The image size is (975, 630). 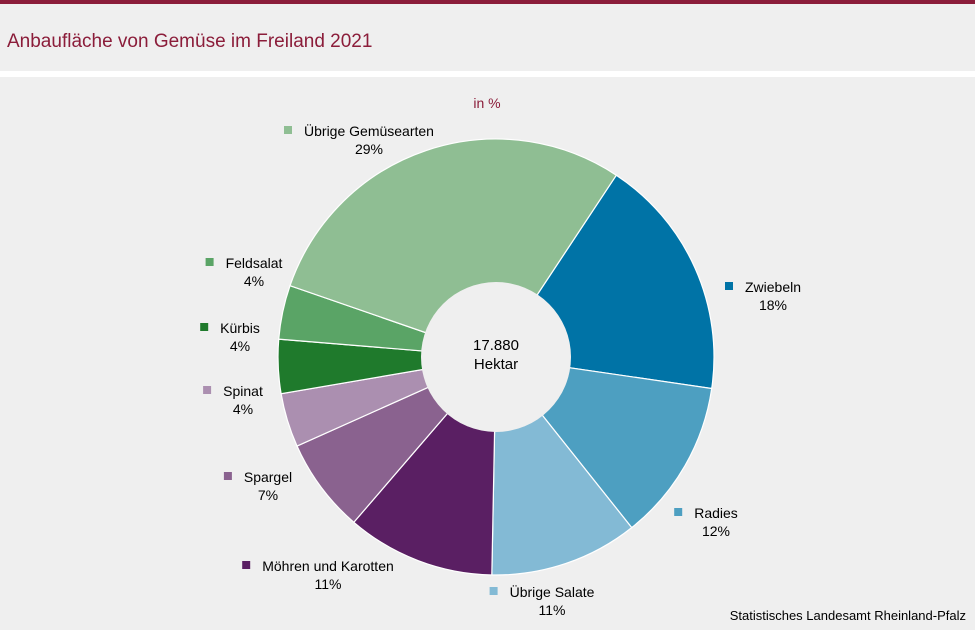 I want to click on slice-uebrige-gemuesearten, so click(x=453, y=248).